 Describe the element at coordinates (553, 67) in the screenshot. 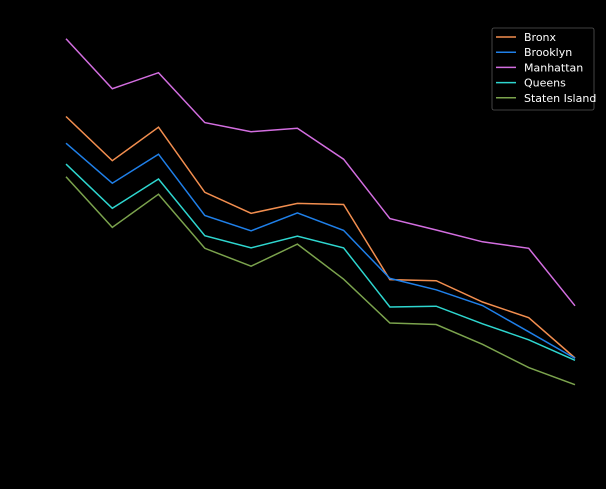

I see `legend-label-manhattan: Manhattan` at that location.